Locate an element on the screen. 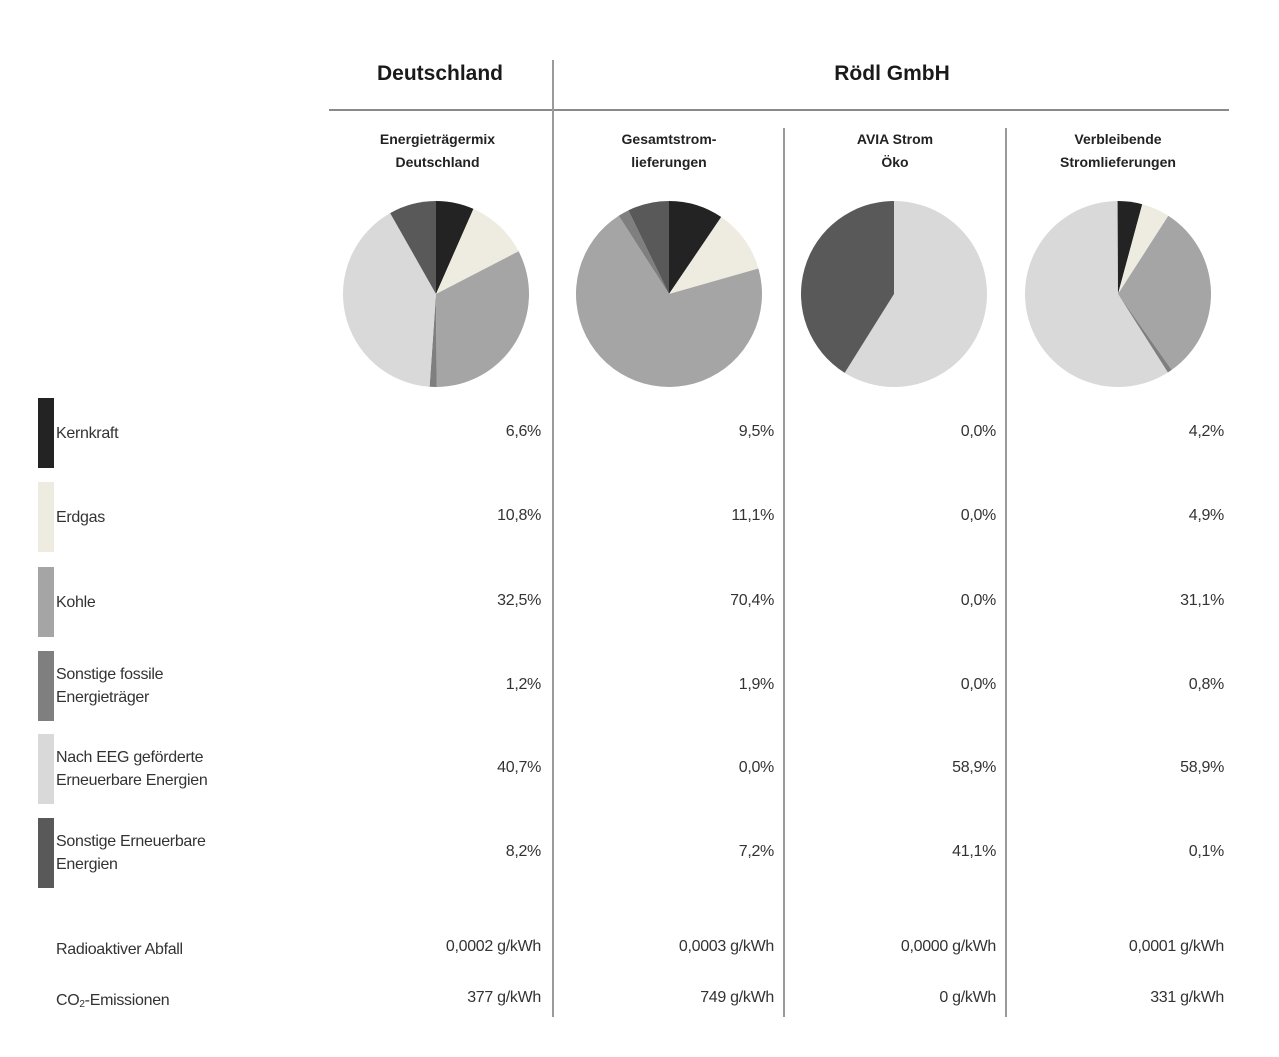 The width and height of the screenshot is (1279, 1057). divider-deutschland-roedl is located at coordinates (553, 538).